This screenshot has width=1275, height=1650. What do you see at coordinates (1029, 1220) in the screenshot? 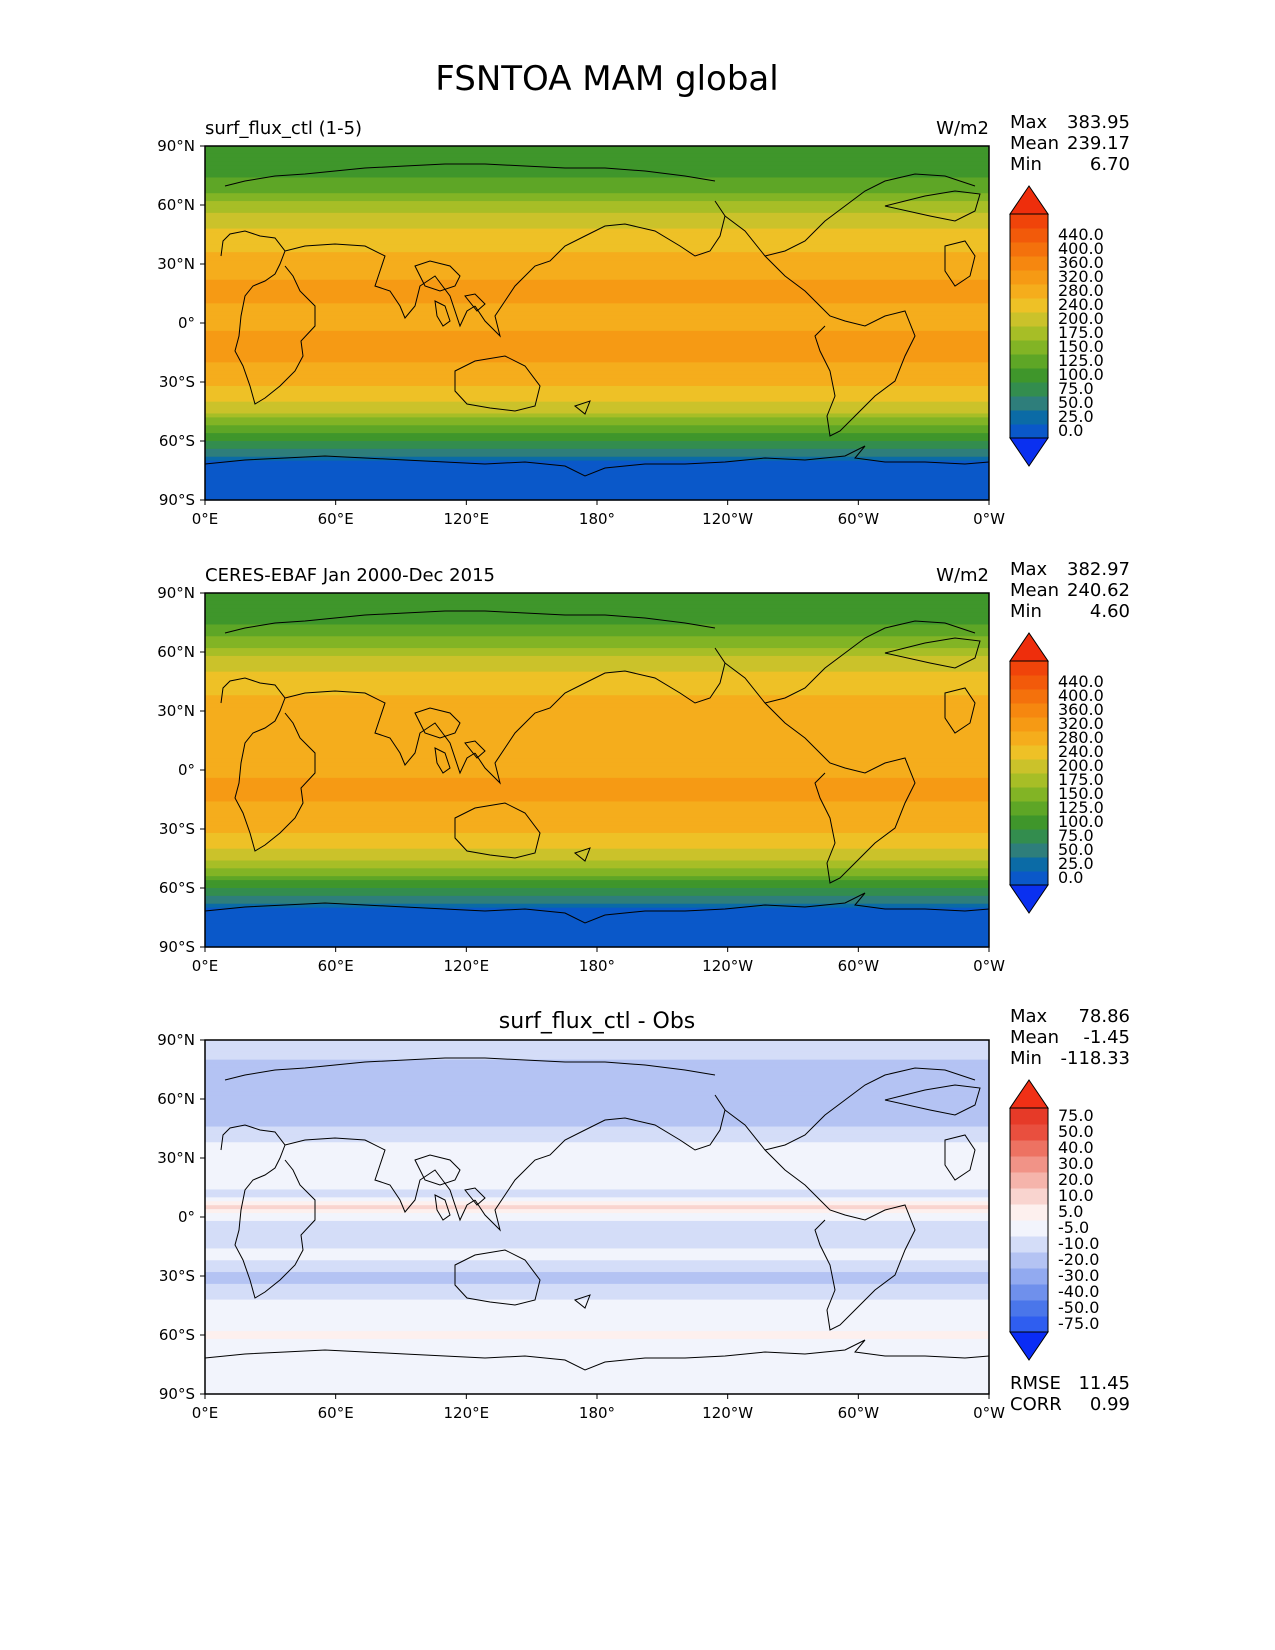
I see `colorbar-frame` at bounding box center [1029, 1220].